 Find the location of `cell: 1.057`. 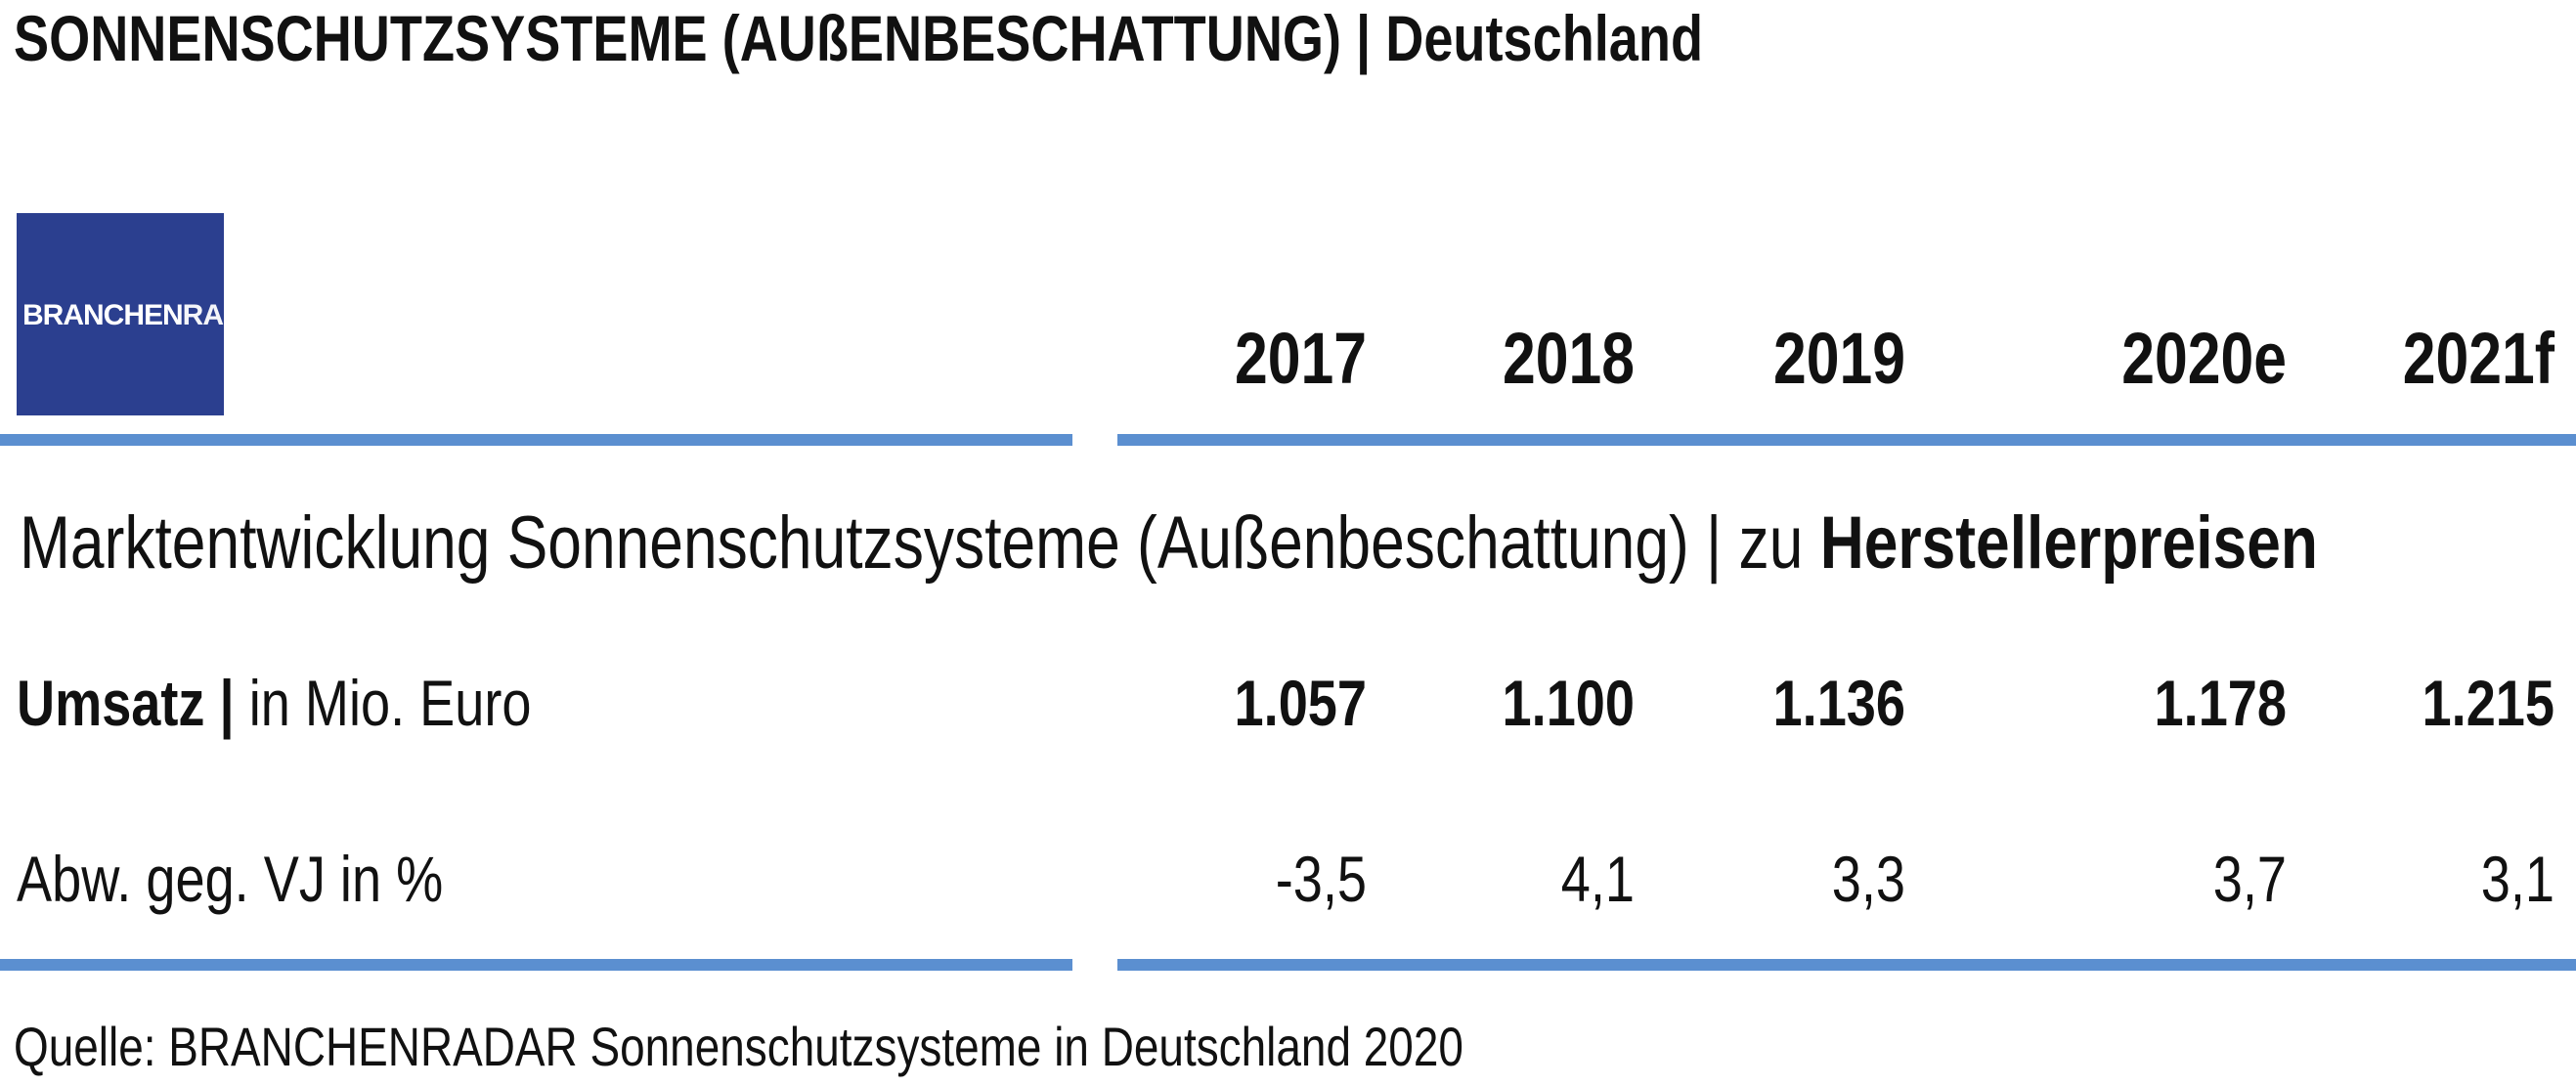

cell: 1.057 is located at coordinates (1300, 703).